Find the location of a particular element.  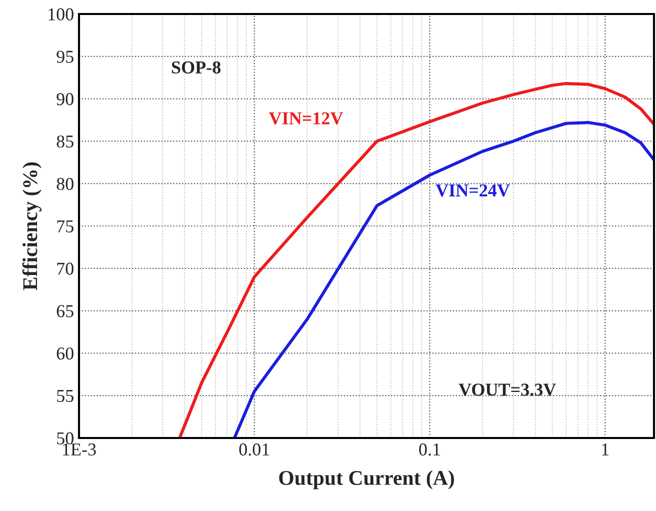

y-tick-label: 55 is located at coordinates (65, 396).